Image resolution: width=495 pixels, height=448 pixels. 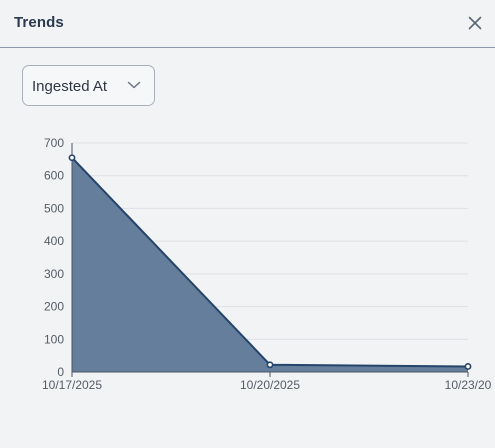 I want to click on close-icon, so click(x=475, y=23).